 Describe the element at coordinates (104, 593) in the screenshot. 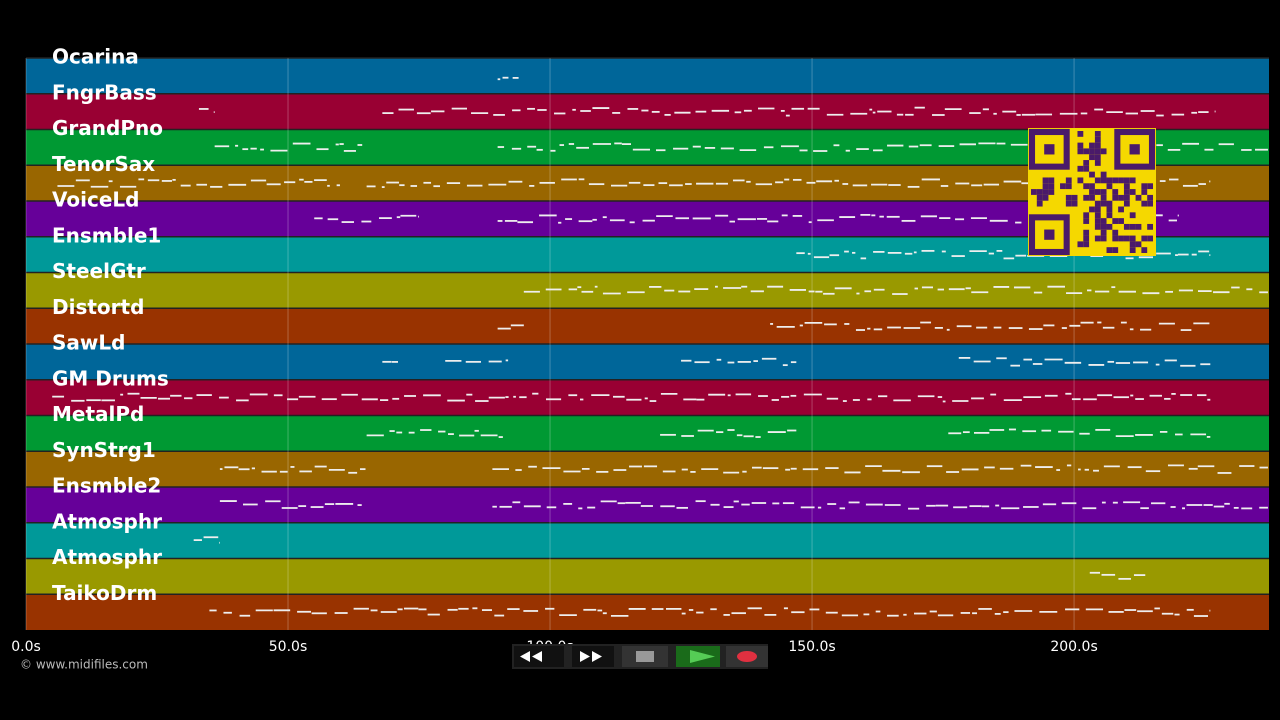

I see `track-name: TaikoDrm` at that location.